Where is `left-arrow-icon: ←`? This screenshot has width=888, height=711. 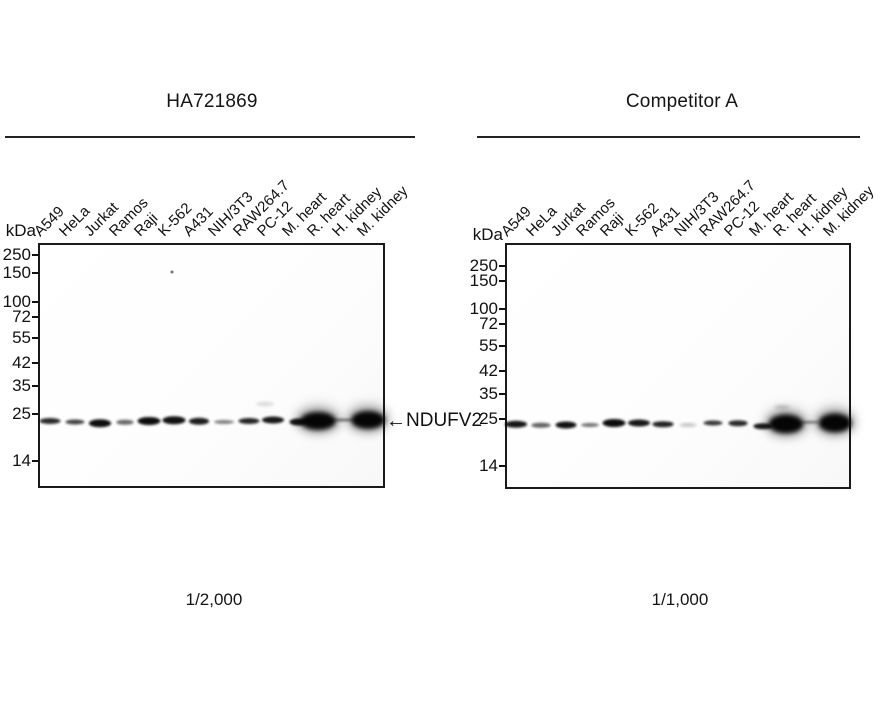
left-arrow-icon: ← is located at coordinates (396, 421).